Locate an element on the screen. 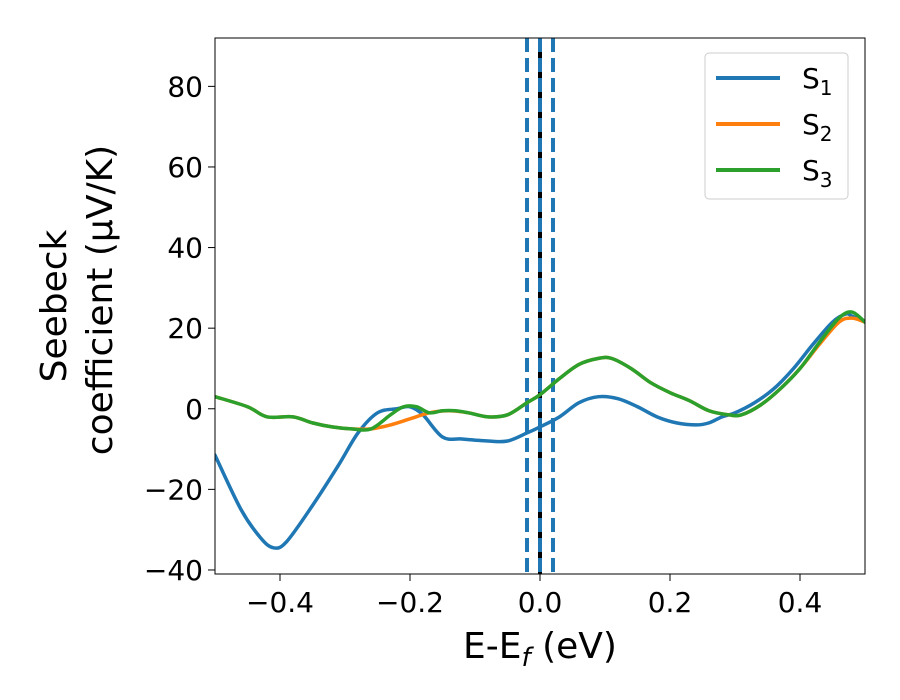 This screenshot has height=700, width=900. y-axis-label-line2: coefficient (μV/K) is located at coordinates (100, 300).